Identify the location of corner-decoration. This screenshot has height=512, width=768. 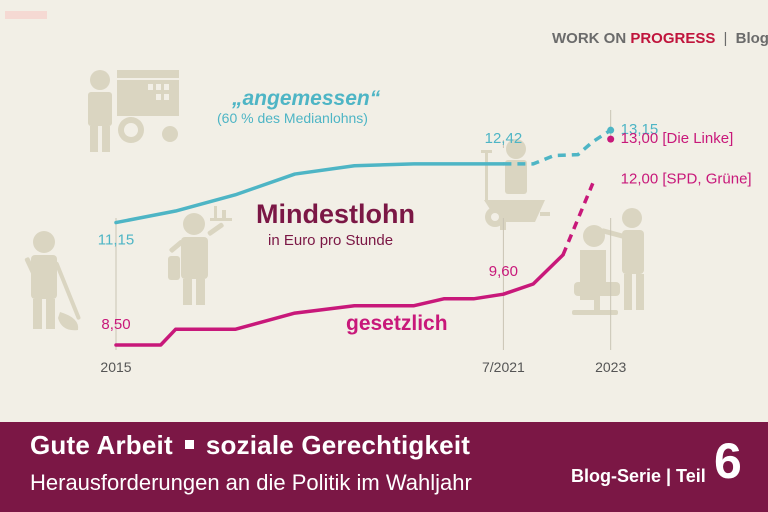
(26, 15).